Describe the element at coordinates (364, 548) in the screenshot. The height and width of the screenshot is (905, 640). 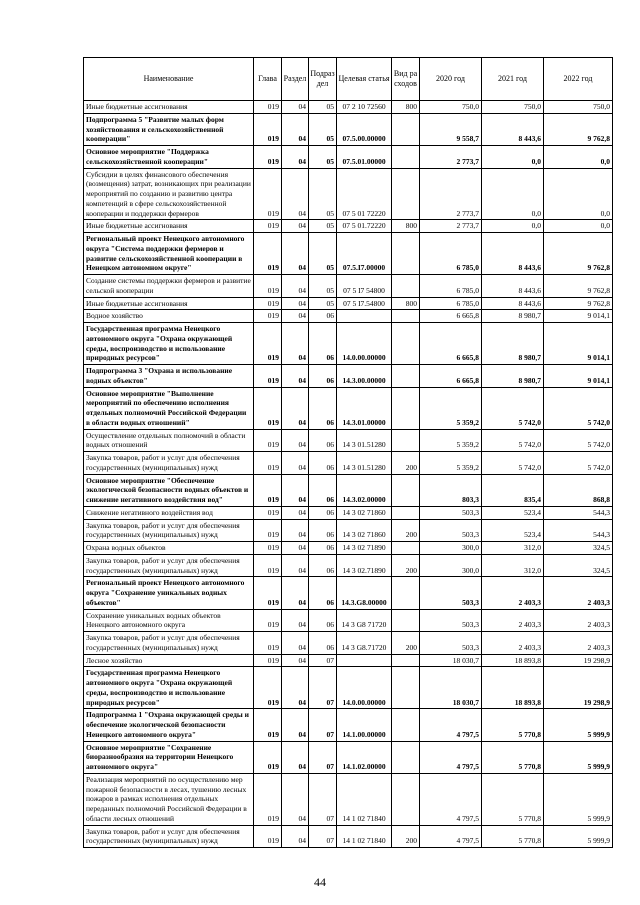
I see `celevaya-statya-cell: 14 3 02 71890` at that location.